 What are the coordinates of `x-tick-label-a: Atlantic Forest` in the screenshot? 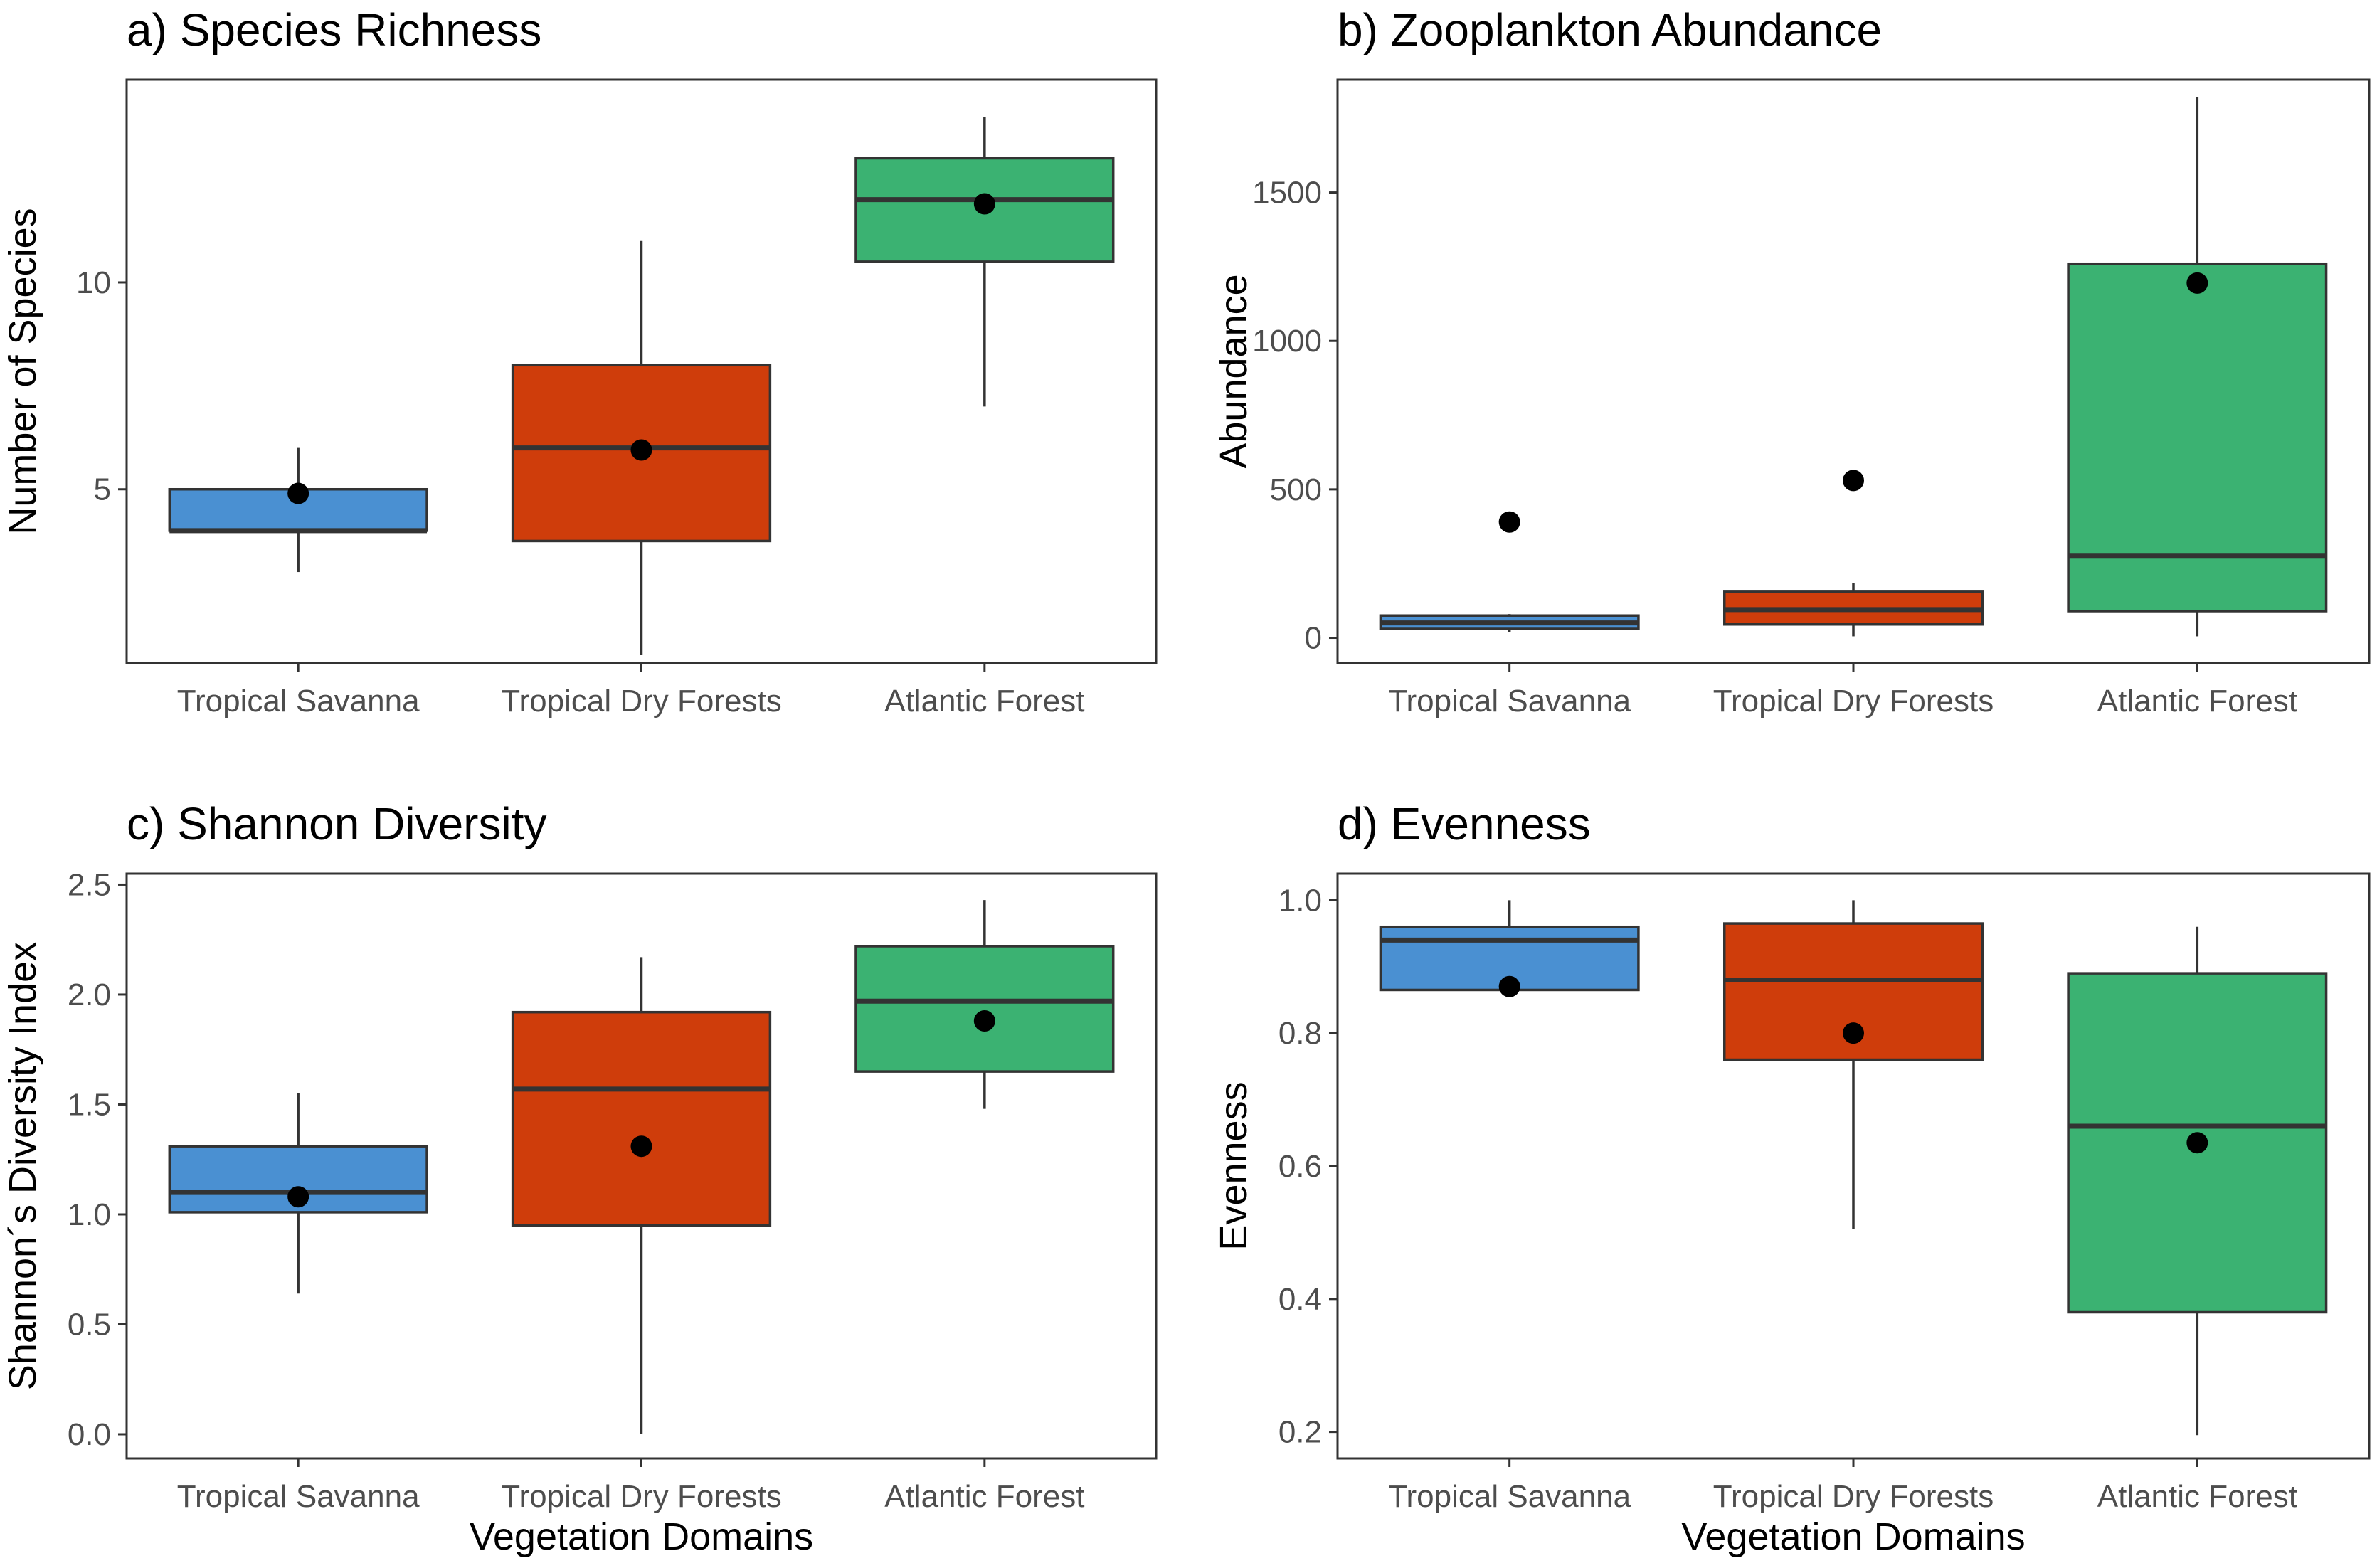 It's located at (984, 701).